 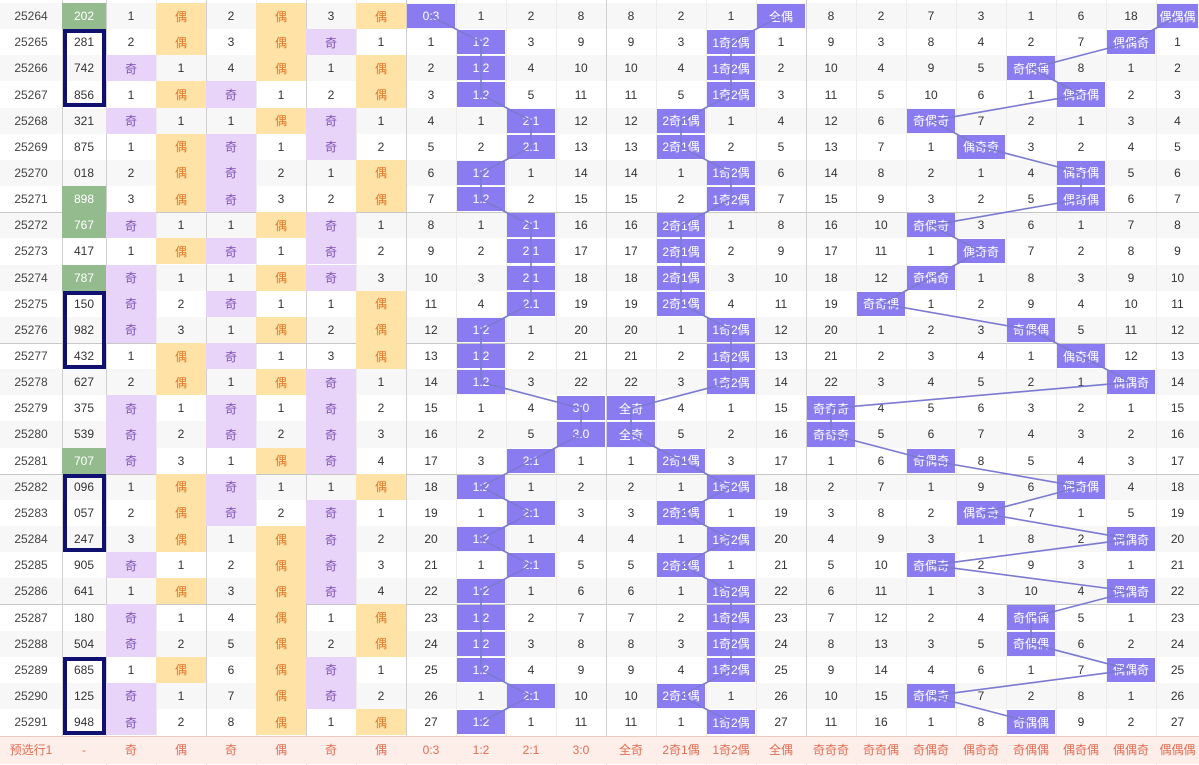 What do you see at coordinates (84, 539) in the screenshot?
I see `cell-number: 247` at bounding box center [84, 539].